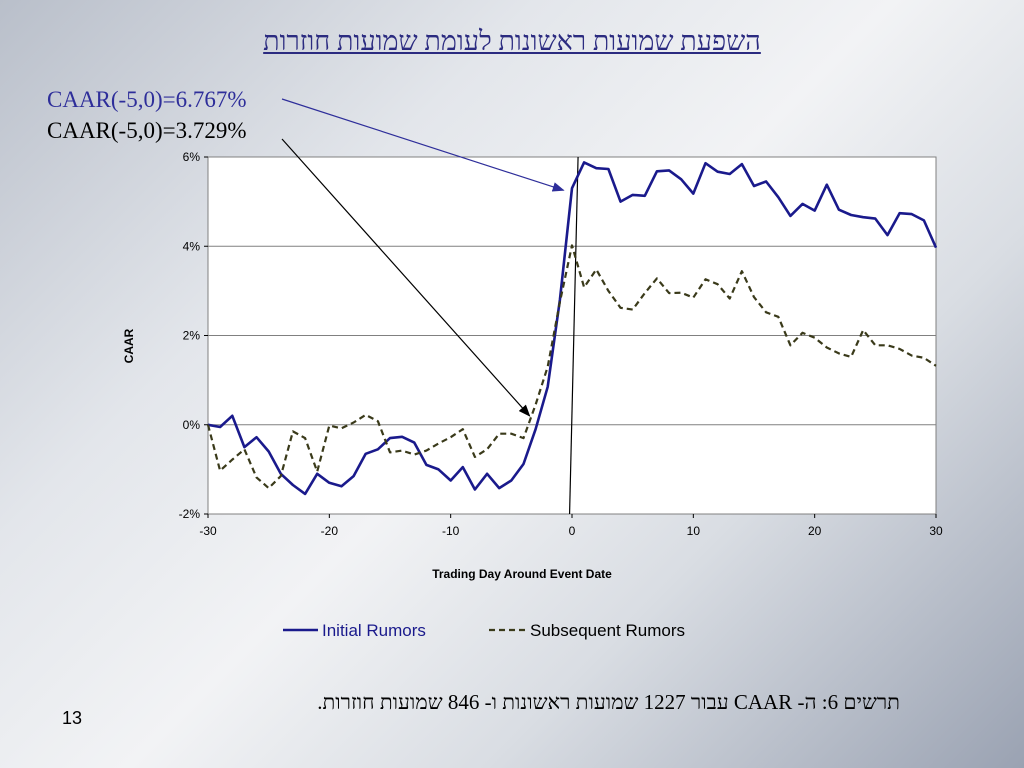 This screenshot has height=768, width=1024. What do you see at coordinates (192, 336) in the screenshot?
I see `y-tick-label: 2%` at bounding box center [192, 336].